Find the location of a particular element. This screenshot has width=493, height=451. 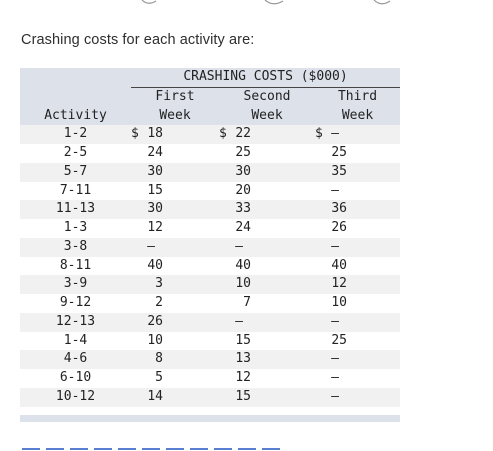

second-week-cost-cell: 13 is located at coordinates (267, 359).